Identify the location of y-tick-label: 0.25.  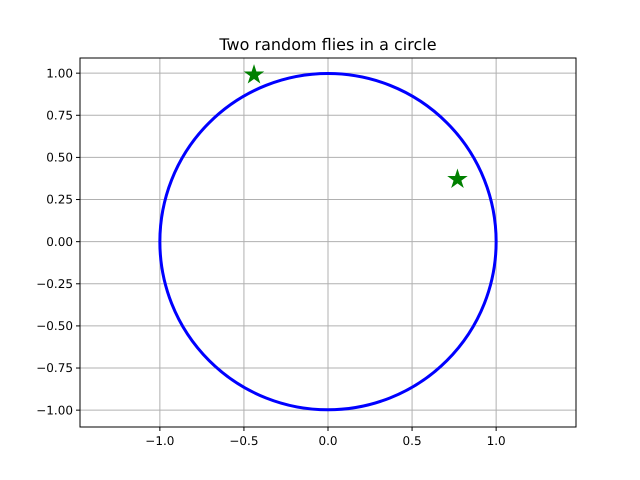
(59, 199).